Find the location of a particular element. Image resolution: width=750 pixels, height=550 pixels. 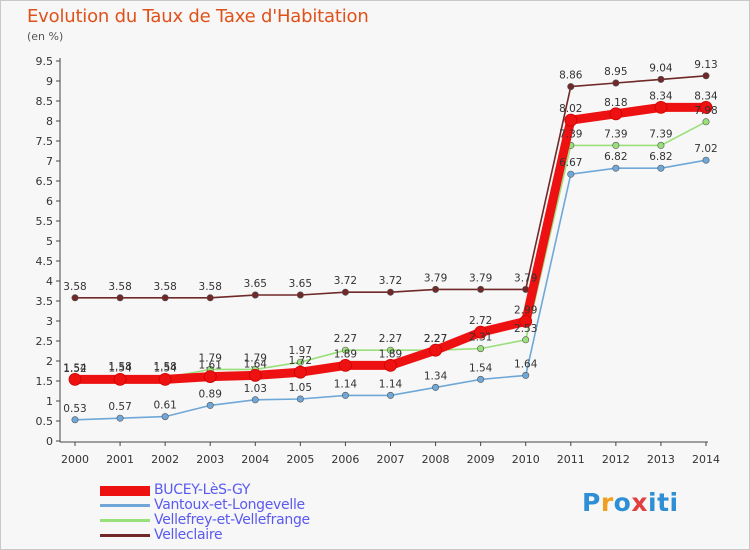

data-label: 9.13 is located at coordinates (705, 65).